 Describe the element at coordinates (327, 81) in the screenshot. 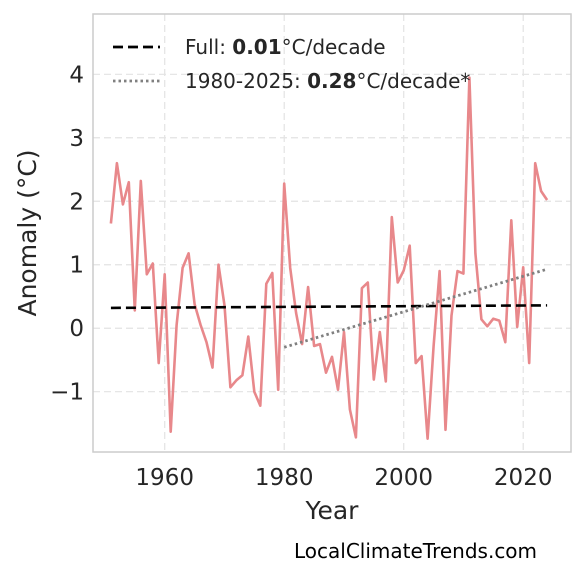

I see `legend-label: 1980-2025: 0.28°C/decade*` at that location.